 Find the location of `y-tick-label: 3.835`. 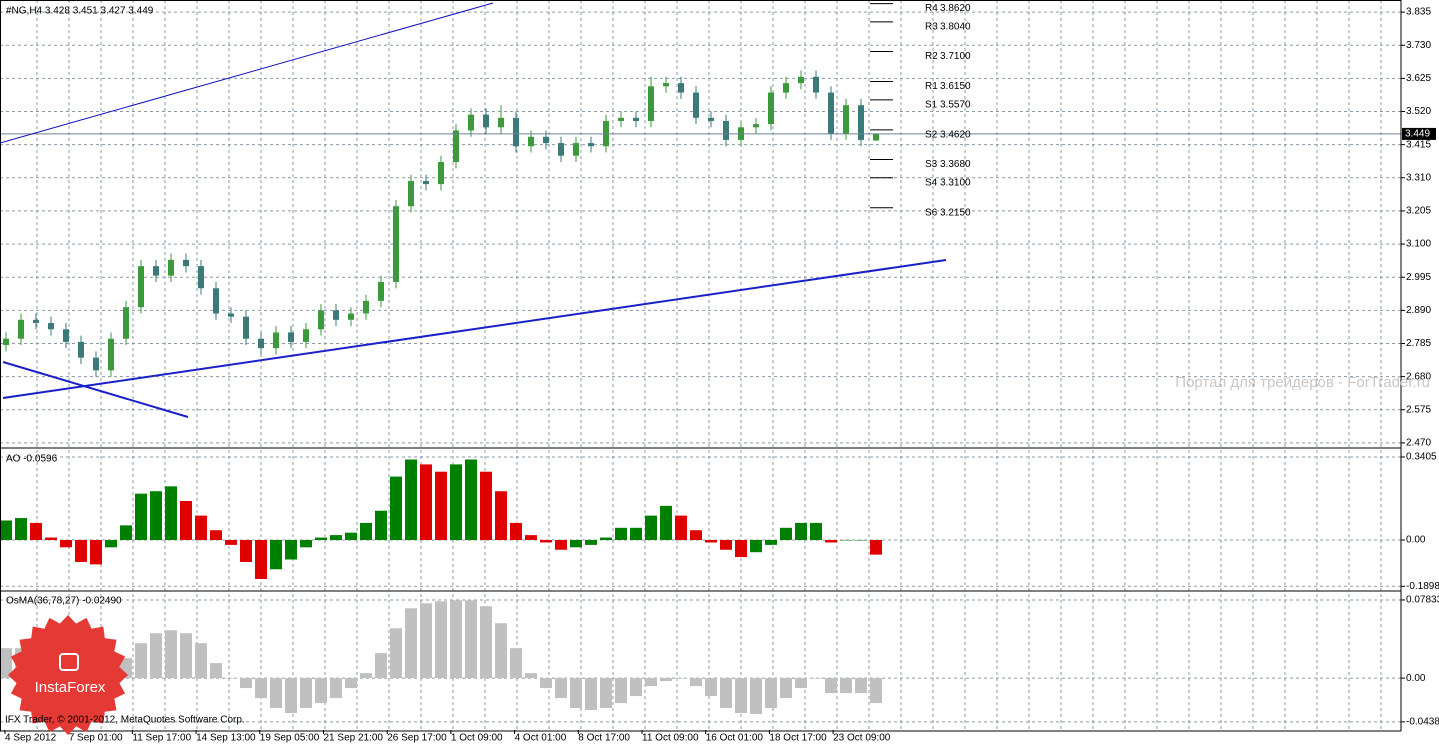

y-tick-label: 3.835 is located at coordinates (1418, 12).